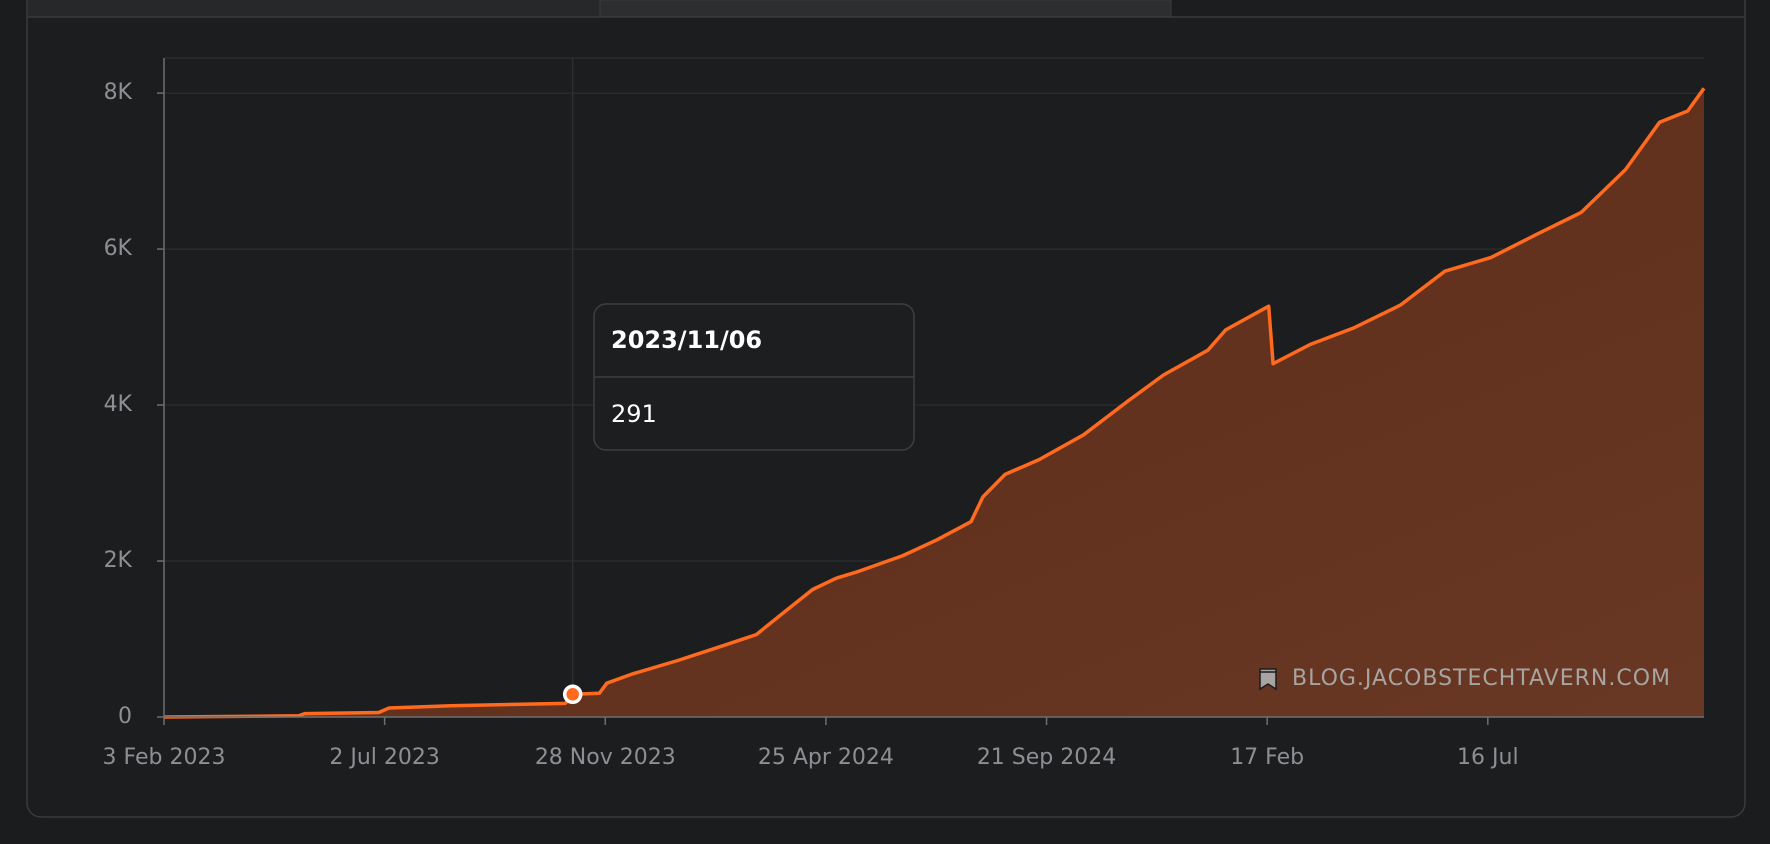 Image resolution: width=1770 pixels, height=844 pixels. What do you see at coordinates (1481, 678) in the screenshot?
I see `watermark: BLOG.JACOBSTECHTAVERN.COM` at bounding box center [1481, 678].